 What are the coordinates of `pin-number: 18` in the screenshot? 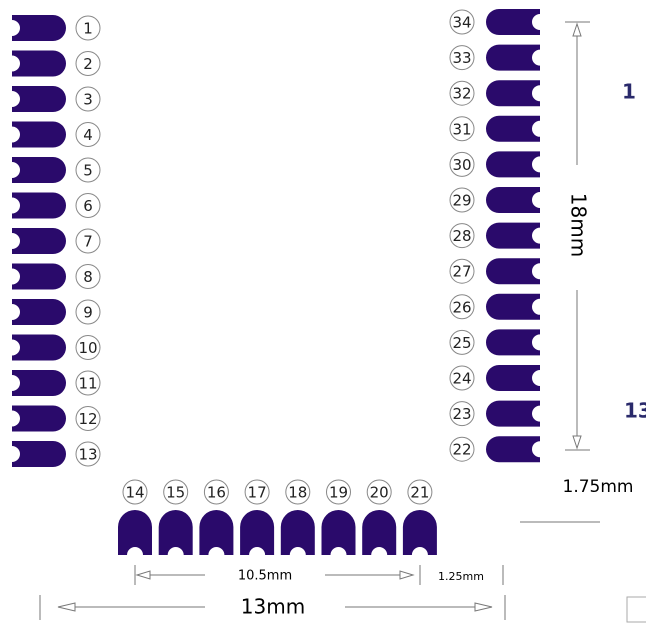 It's located at (297, 493).